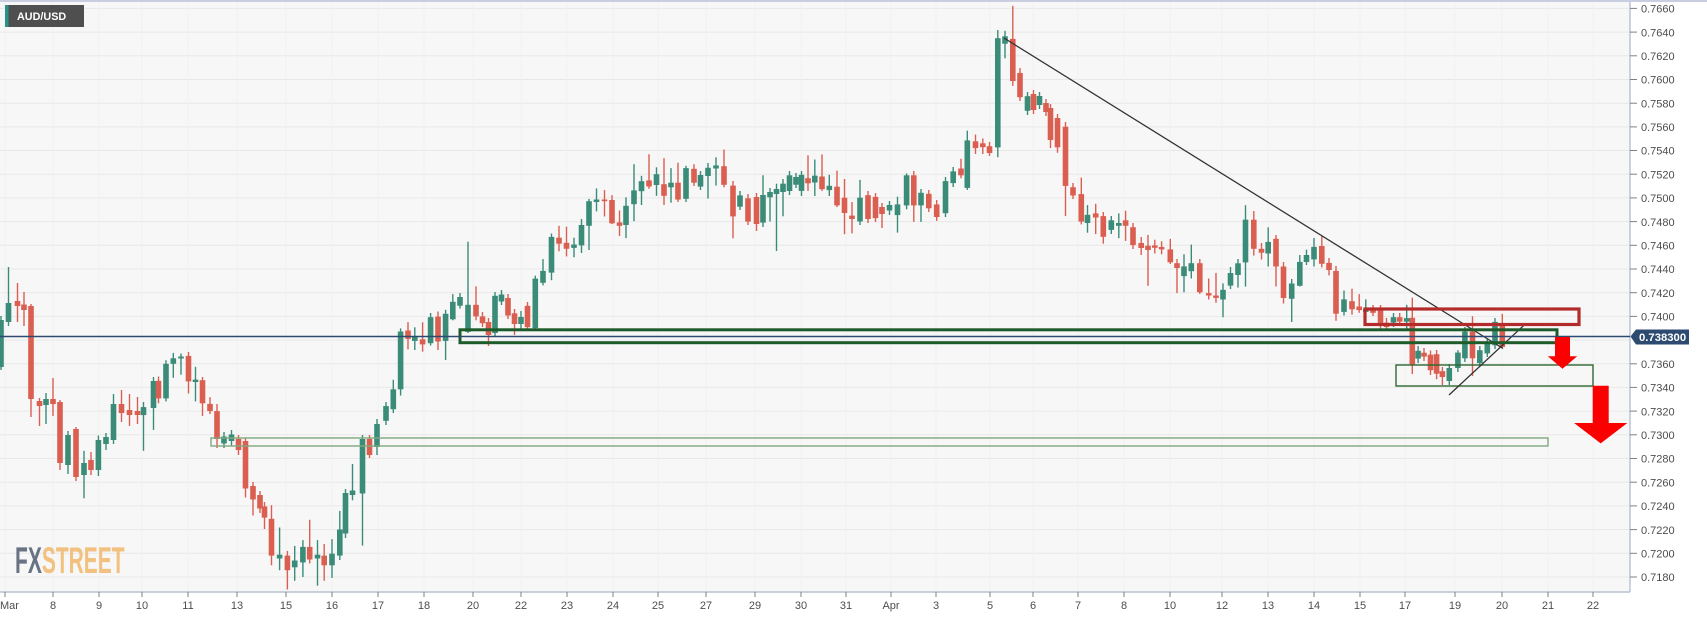  I want to click on svg-text: 0.7580, so click(1658, 104).